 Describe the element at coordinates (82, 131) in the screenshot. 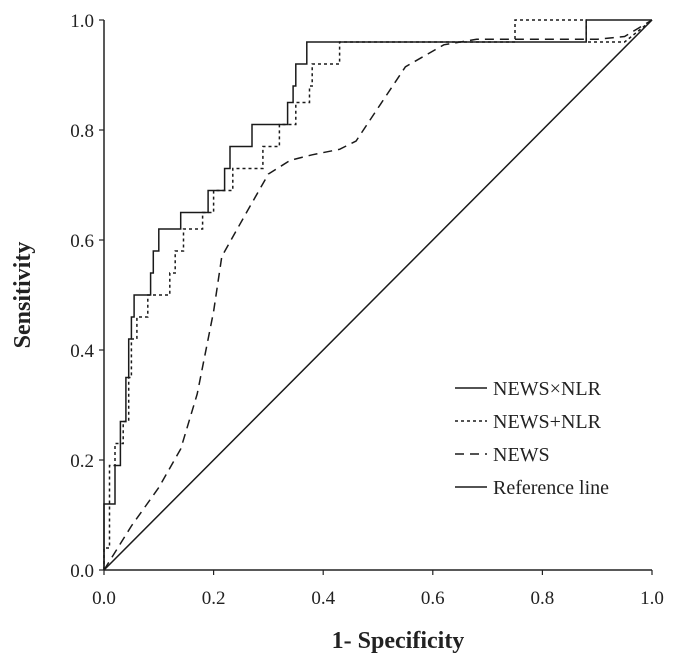

I see `y-tick-label: 0.8` at that location.